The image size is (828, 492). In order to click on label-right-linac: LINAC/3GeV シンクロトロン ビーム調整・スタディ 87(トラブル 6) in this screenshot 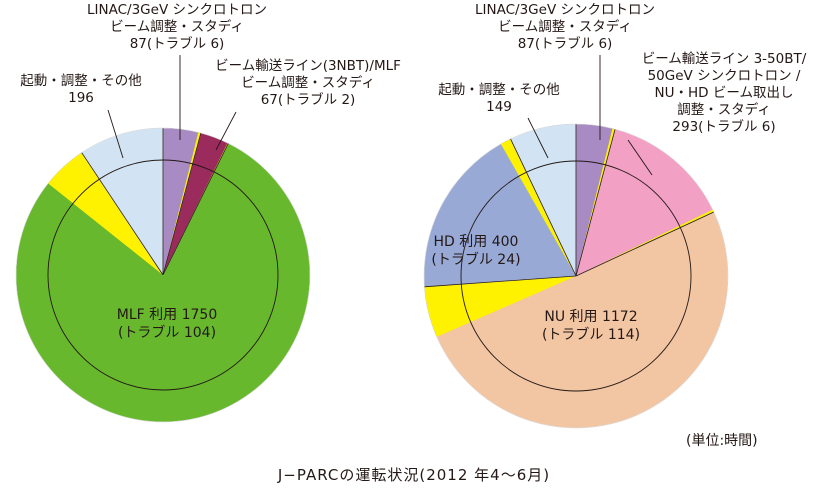, I will do `click(565, 27)`.